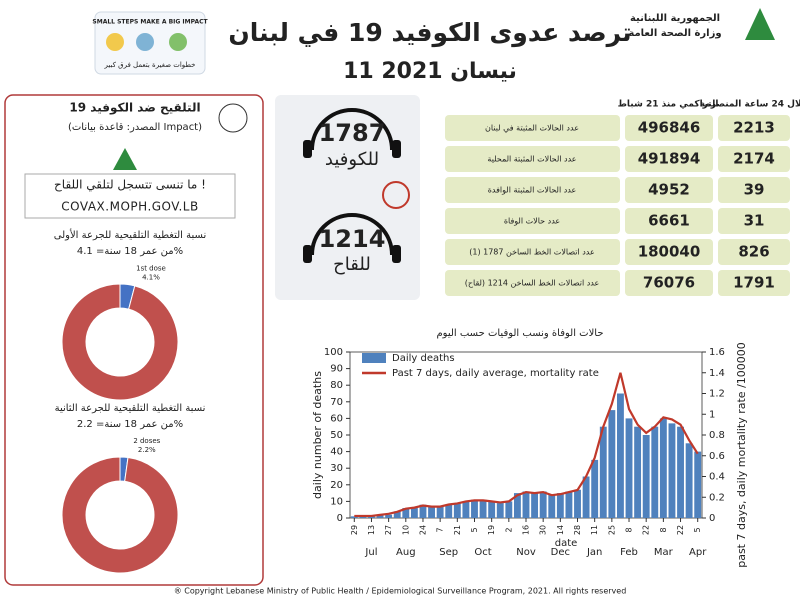 The image size is (800, 600). What do you see at coordinates (388, 530) in the screenshot?
I see `x-tick-label: 27` at bounding box center [388, 530].